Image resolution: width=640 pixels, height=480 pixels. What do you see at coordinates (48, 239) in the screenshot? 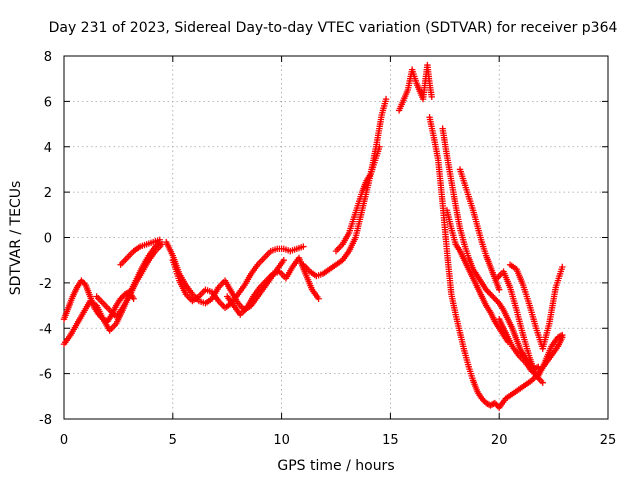
I see `y-tick-label: 0` at bounding box center [48, 239].